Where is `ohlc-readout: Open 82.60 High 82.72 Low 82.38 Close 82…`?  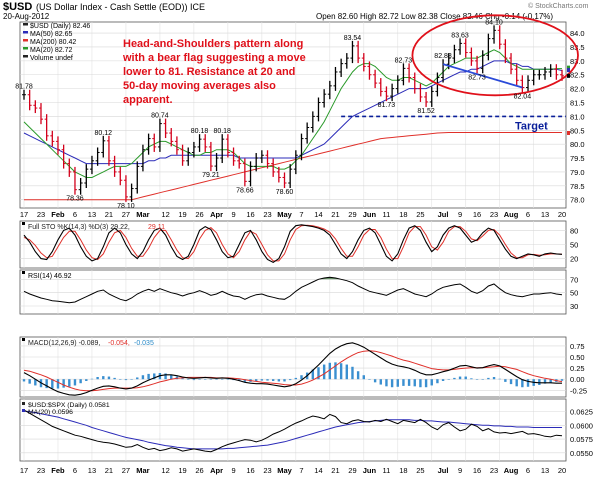
ohlc-readout: Open 82.60 High 82.72 Low 82.38 Close 82… is located at coordinates (434, 16).